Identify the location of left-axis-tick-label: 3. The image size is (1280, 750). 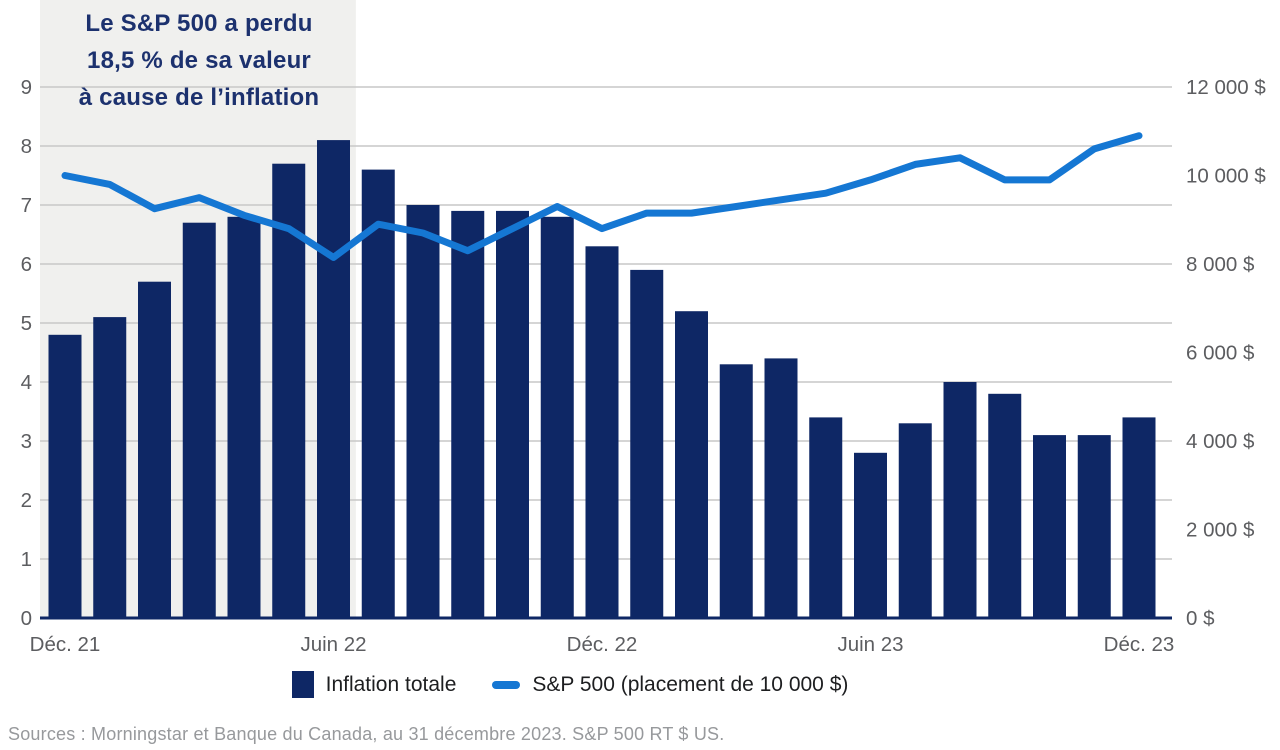
(26, 441).